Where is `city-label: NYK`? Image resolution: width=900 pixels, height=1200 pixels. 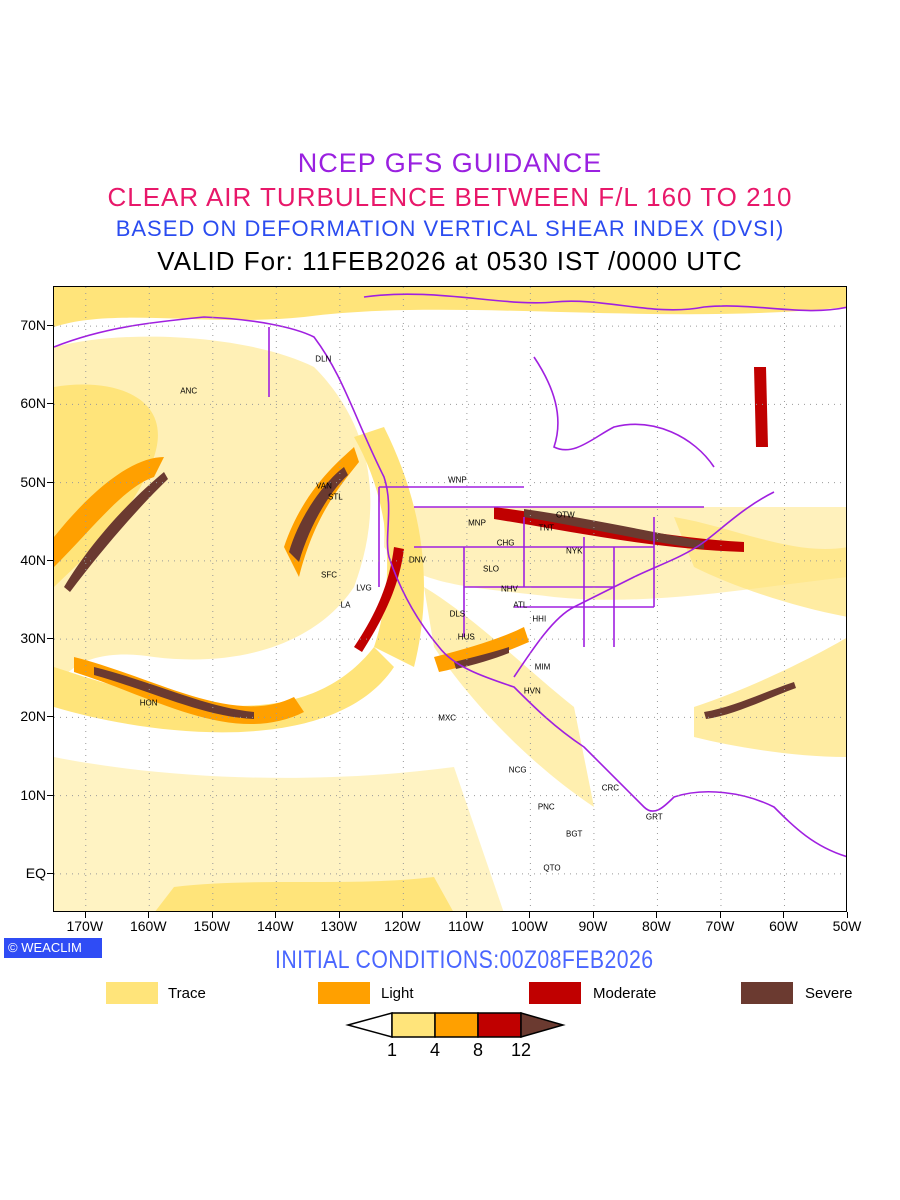
city-label: NYK is located at coordinates (574, 551).